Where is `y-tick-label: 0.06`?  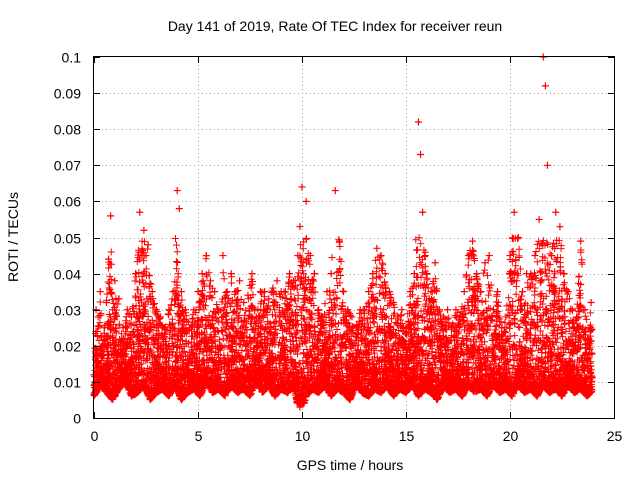 y-tick-label: 0.06 is located at coordinates (67, 202).